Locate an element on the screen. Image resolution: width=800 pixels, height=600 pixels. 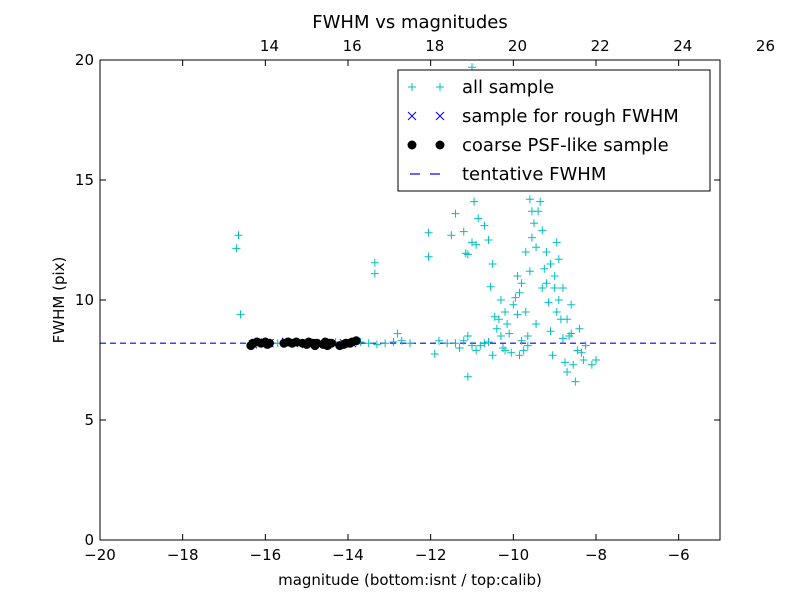
y-tick-label: 5 is located at coordinates (89, 420).